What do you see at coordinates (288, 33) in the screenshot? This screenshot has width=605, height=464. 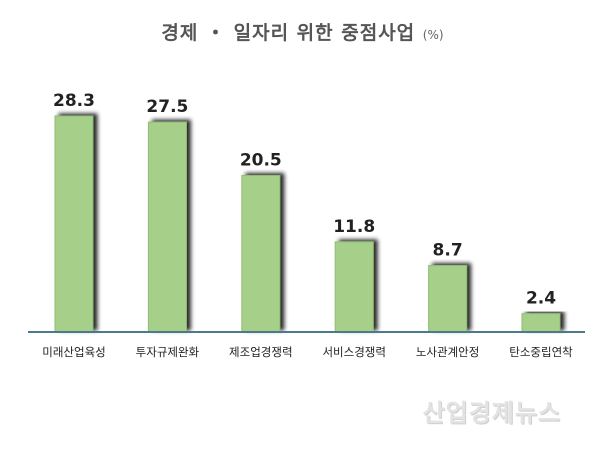 I see `chart-title-text: 경제 ・ 일자리 위한 중점사업` at bounding box center [288, 33].